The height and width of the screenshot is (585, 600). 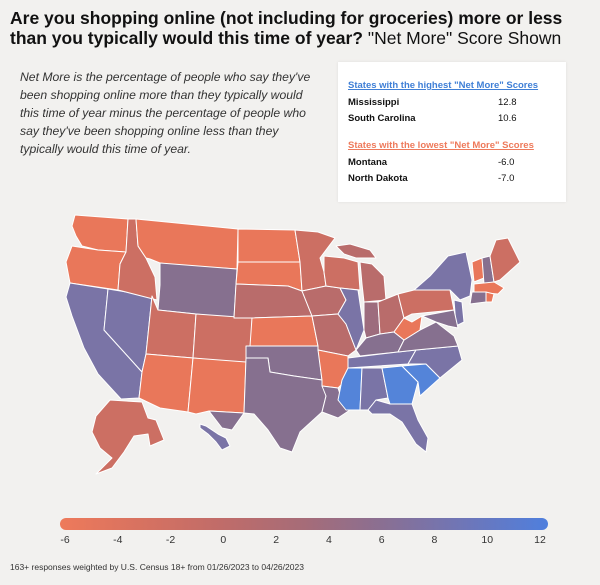 What do you see at coordinates (336, 402) in the screenshot?
I see `state-louisiana` at bounding box center [336, 402].